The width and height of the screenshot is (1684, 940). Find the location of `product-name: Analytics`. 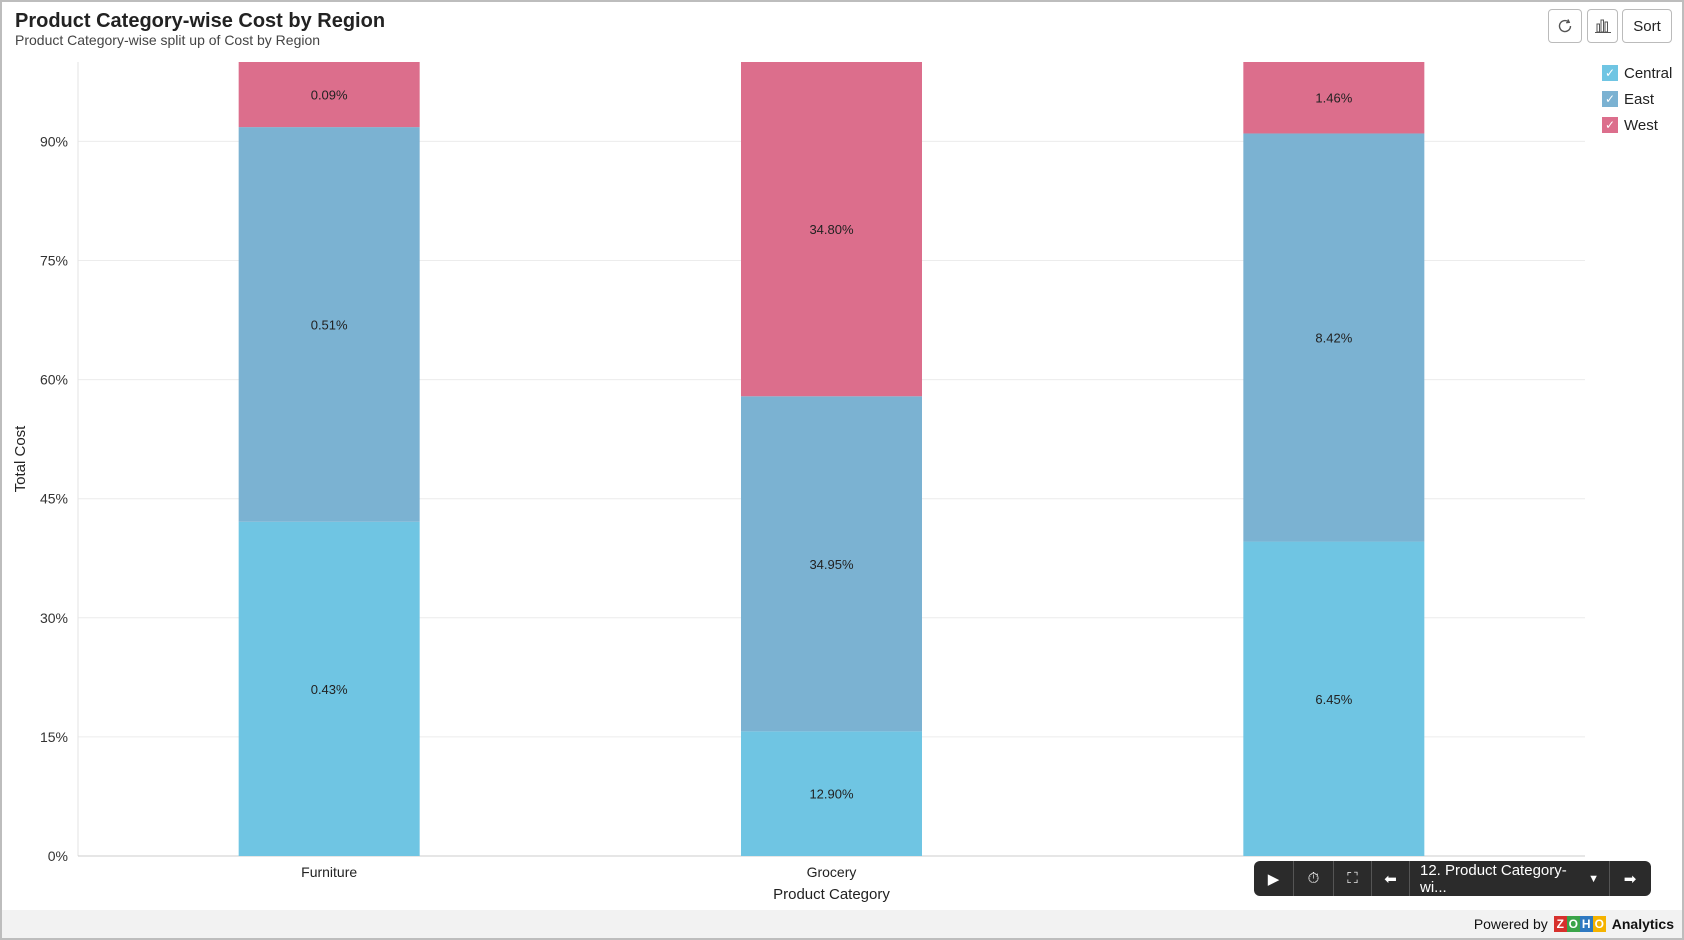

product-name: Analytics is located at coordinates (1642, 923).